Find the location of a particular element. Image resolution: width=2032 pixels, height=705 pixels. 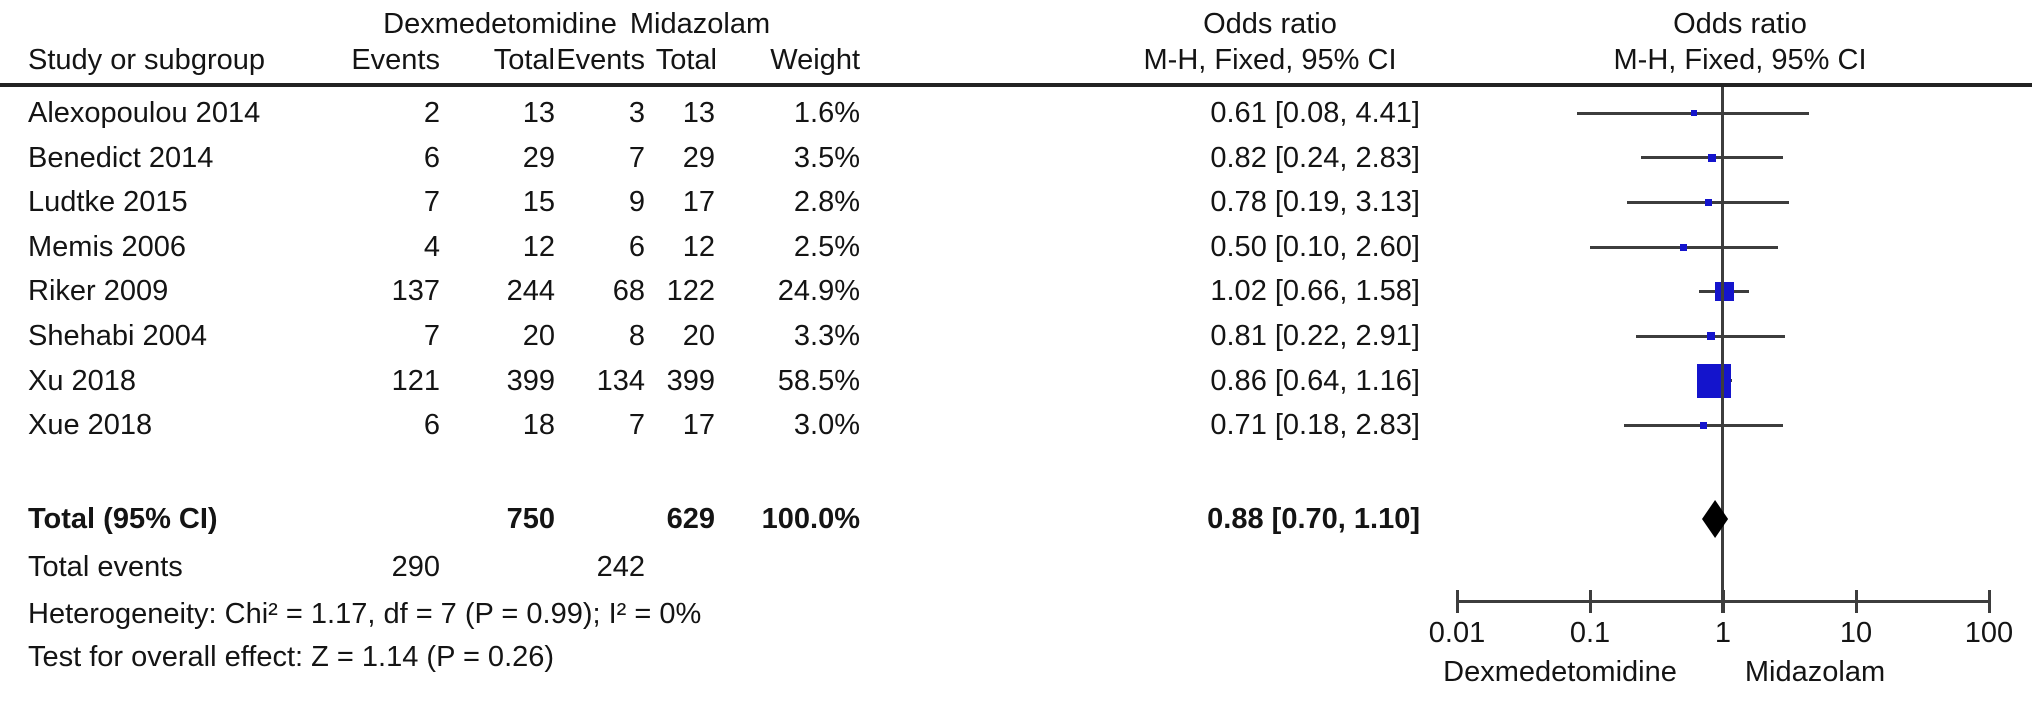

axis-tick-label: 0.1 is located at coordinates (1590, 633).